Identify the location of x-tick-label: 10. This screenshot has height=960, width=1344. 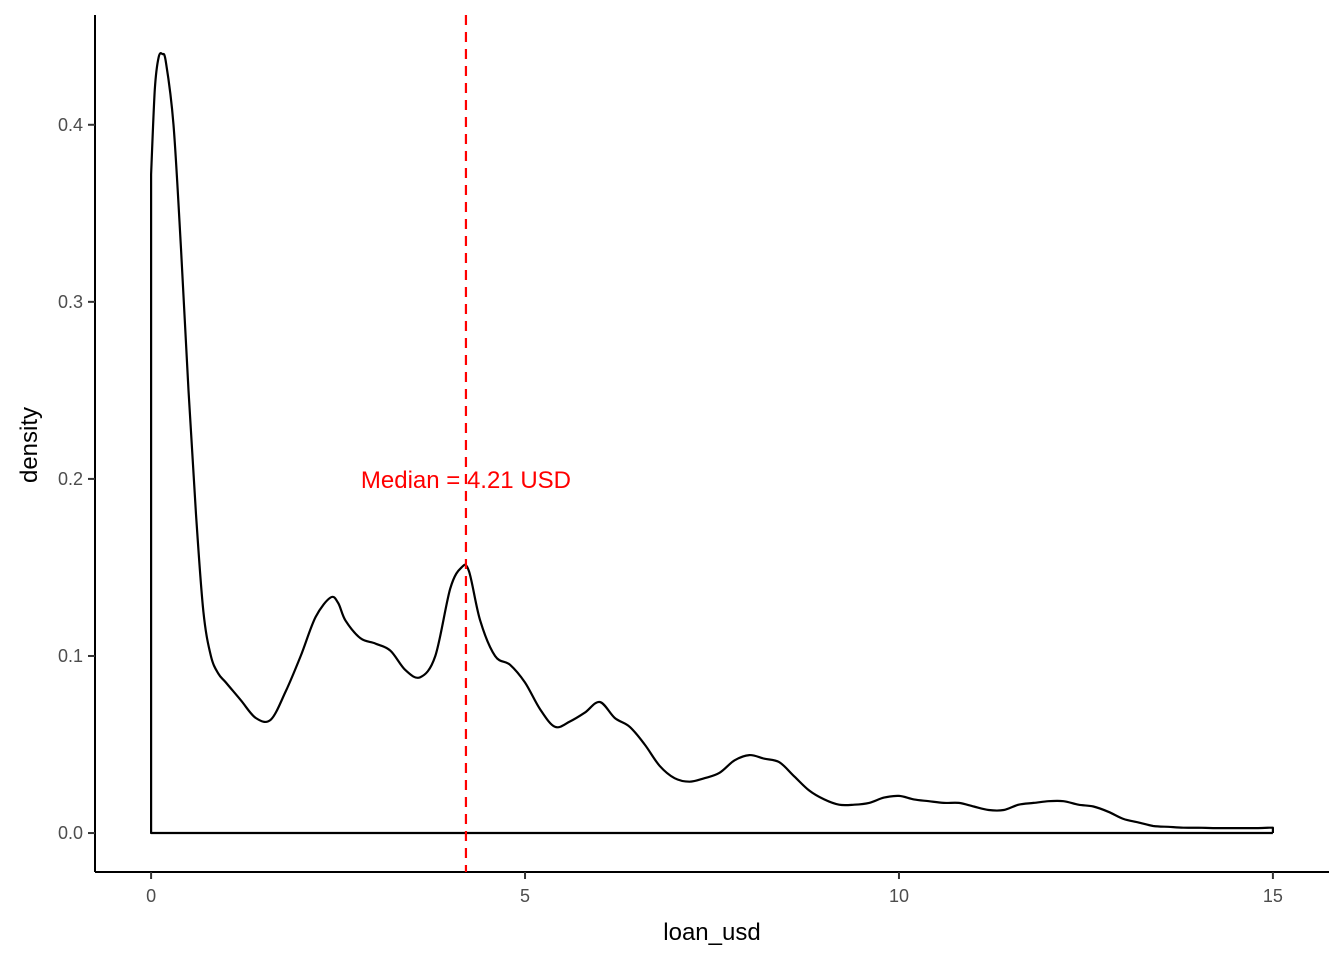
(899, 896).